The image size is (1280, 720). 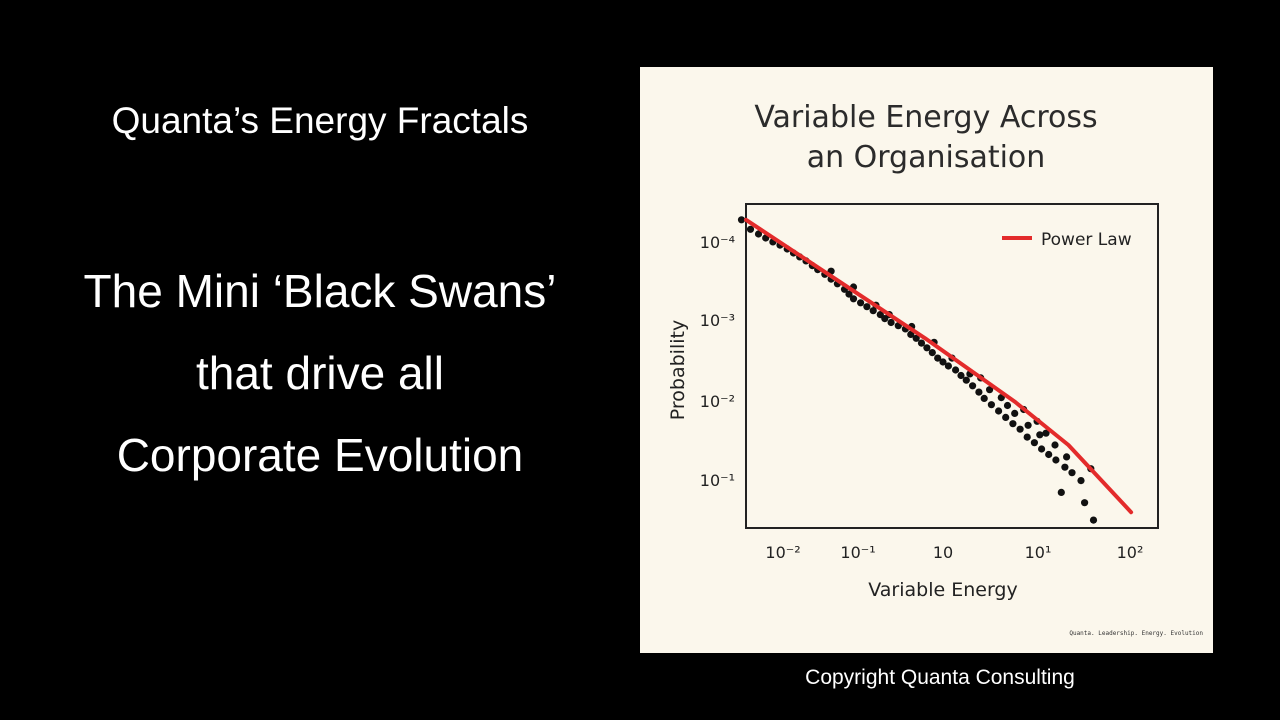 I want to click on tagline-line-2: that drive all, so click(x=319, y=373).